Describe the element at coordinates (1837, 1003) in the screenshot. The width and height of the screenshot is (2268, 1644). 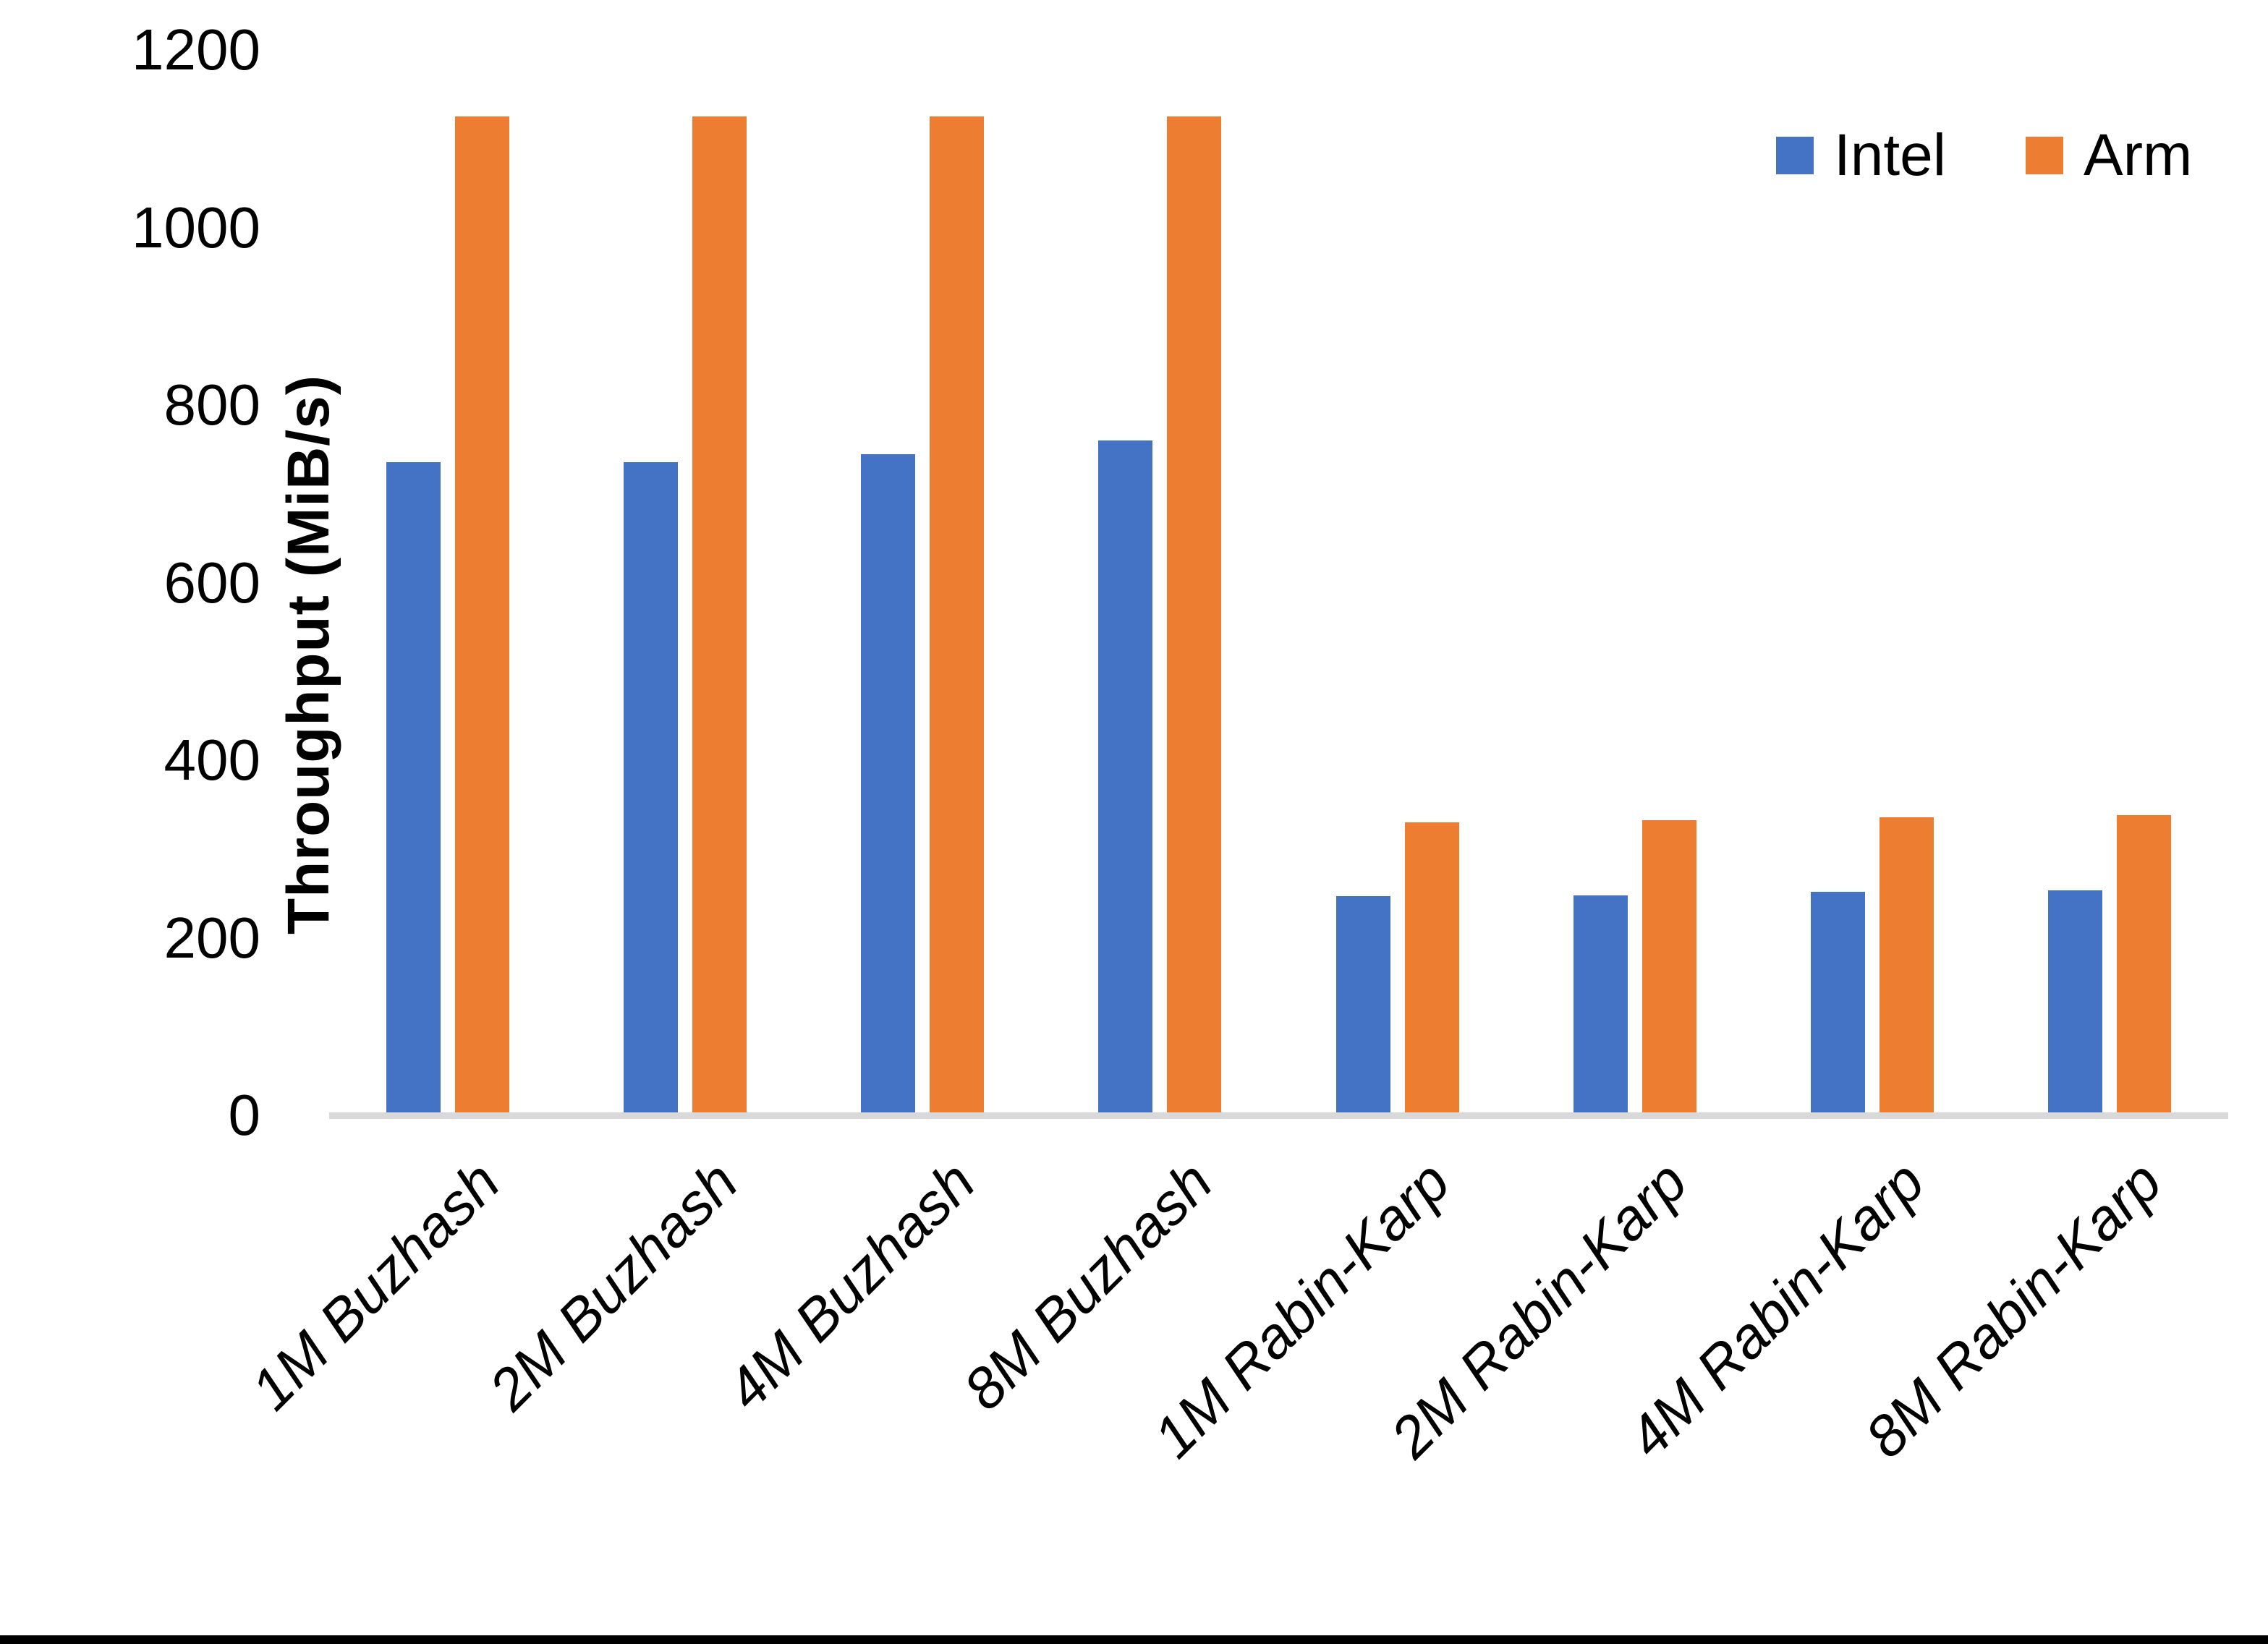
I see `bar-intel-4m-rabin-karp` at that location.